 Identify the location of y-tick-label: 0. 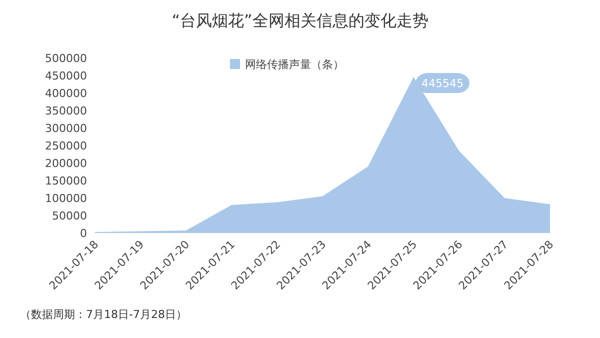
(83, 233).